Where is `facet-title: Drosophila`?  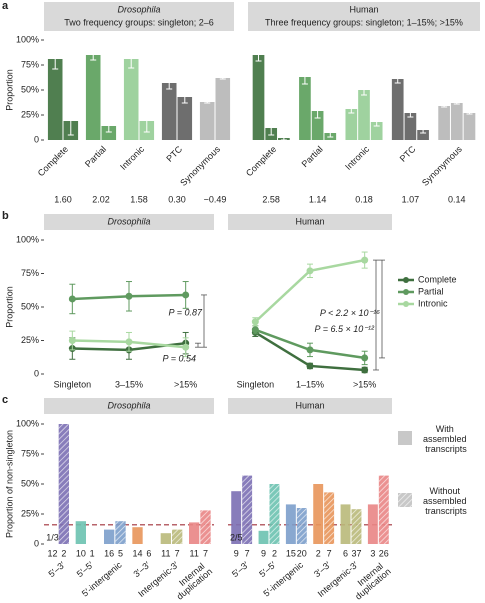
facet-title: Drosophila is located at coordinates (138, 9).